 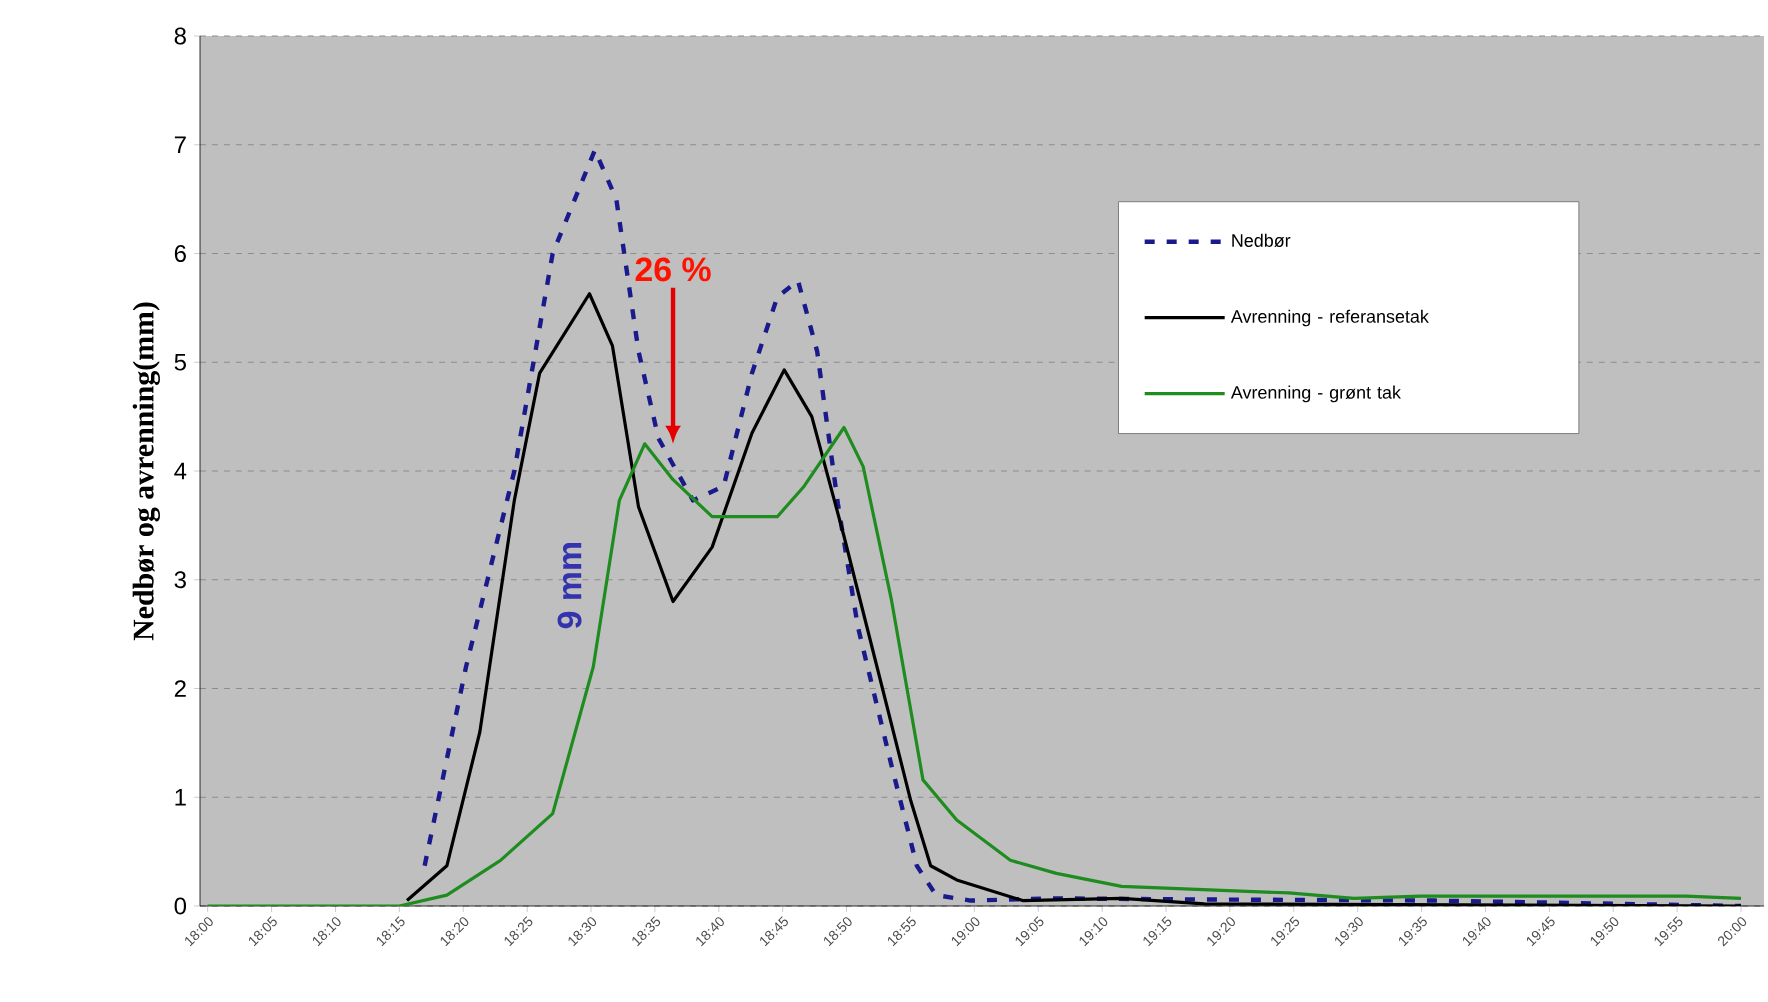 What do you see at coordinates (146, 471) in the screenshot?
I see `y-axis-title: Nedbør og avrenning(mm)` at bounding box center [146, 471].